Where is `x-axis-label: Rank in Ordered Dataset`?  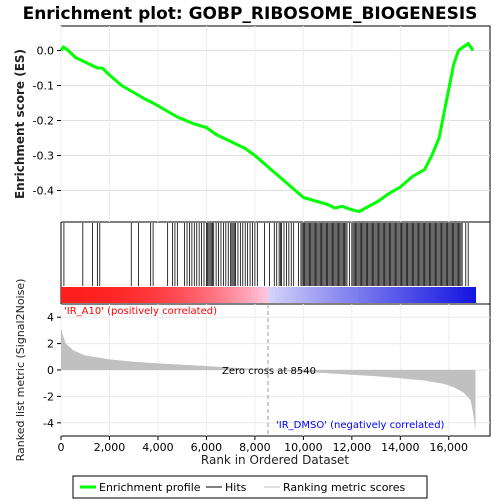 x-axis-label: Rank in Ordered Dataset is located at coordinates (275, 460).